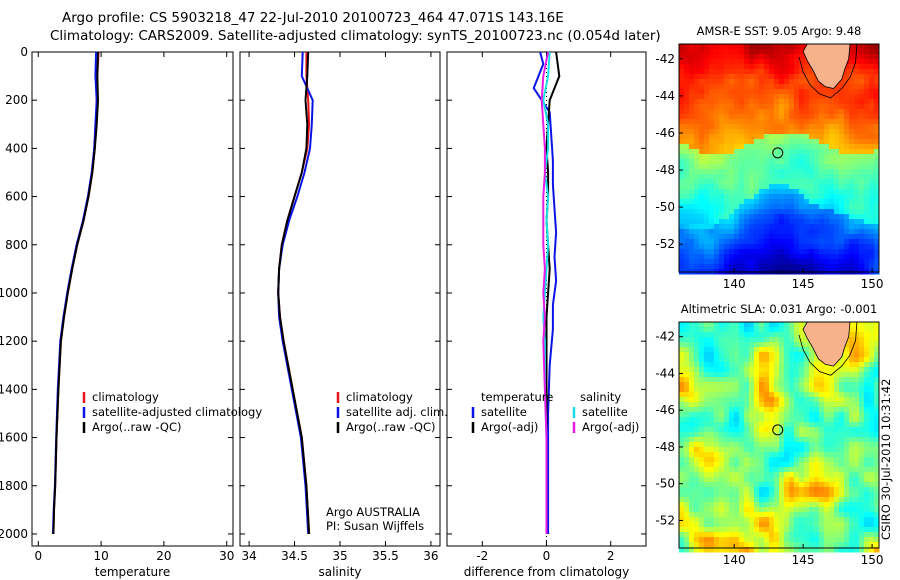 Image resolution: width=900 pixels, height=580 pixels. I want to click on temperature-xtick-label: 0, so click(38, 556).